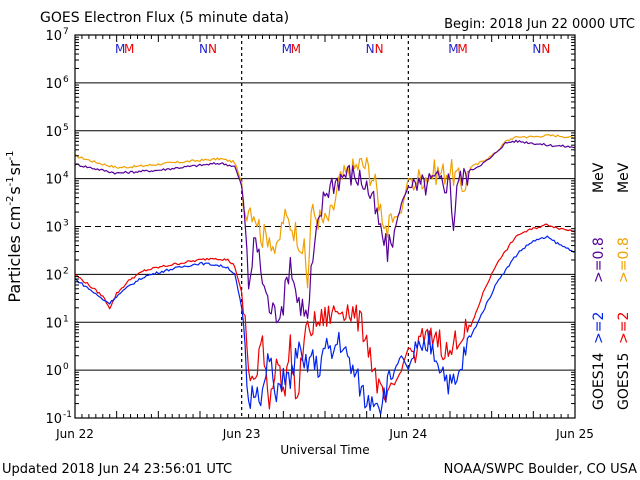  What do you see at coordinates (407, 434) in the screenshot?
I see `x-tick-label: Jun 24` at bounding box center [407, 434].